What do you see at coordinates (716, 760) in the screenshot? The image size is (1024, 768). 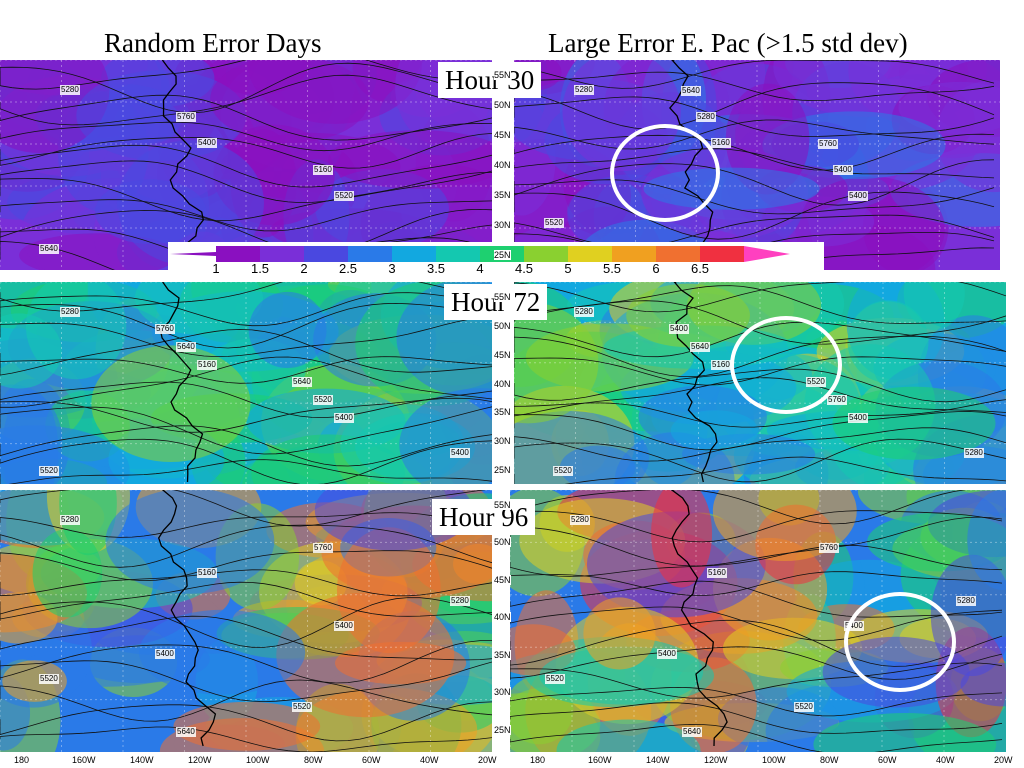 I see `longitude-label: 120W` at bounding box center [716, 760].